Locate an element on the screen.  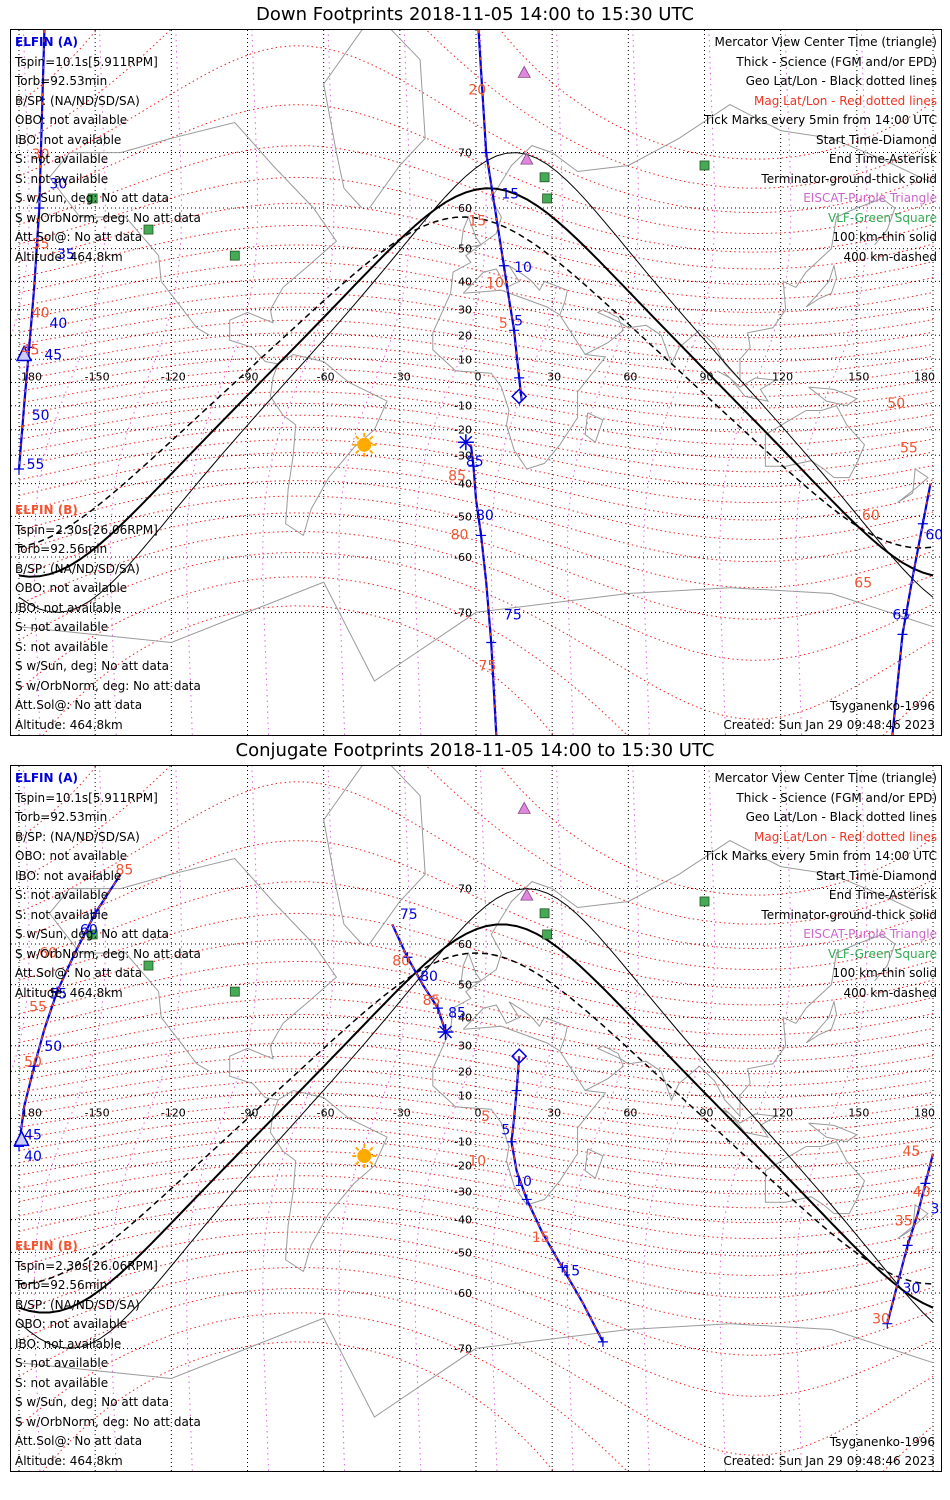
legend-item: VLF-Green Square is located at coordinates (882, 217).